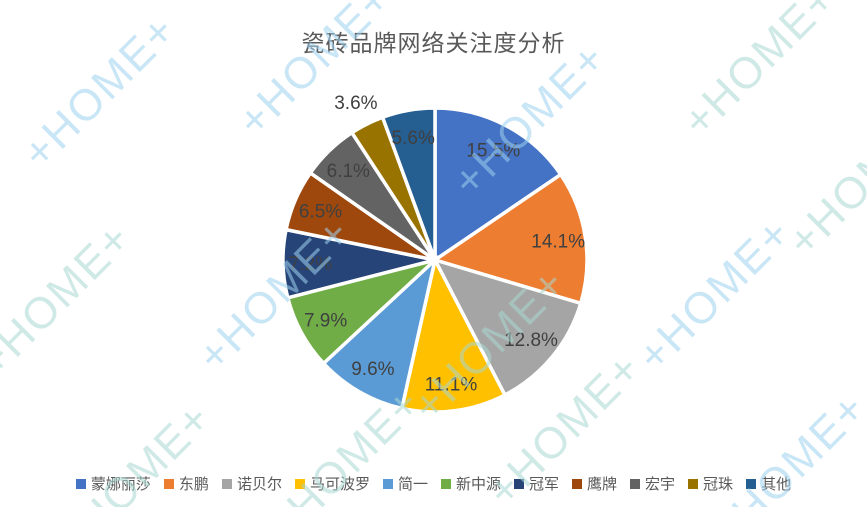 Image resolution: width=867 pixels, height=507 pixels. Describe the element at coordinates (259, 484) in the screenshot. I see `legend-label: 诺贝尔` at that location.